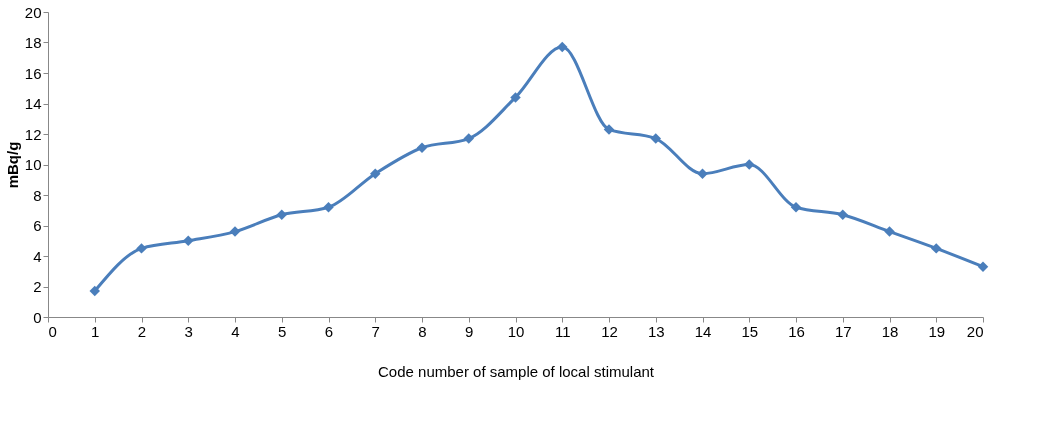  What do you see at coordinates (375, 331) in the screenshot?
I see `x-tick-label: 7` at bounding box center [375, 331].